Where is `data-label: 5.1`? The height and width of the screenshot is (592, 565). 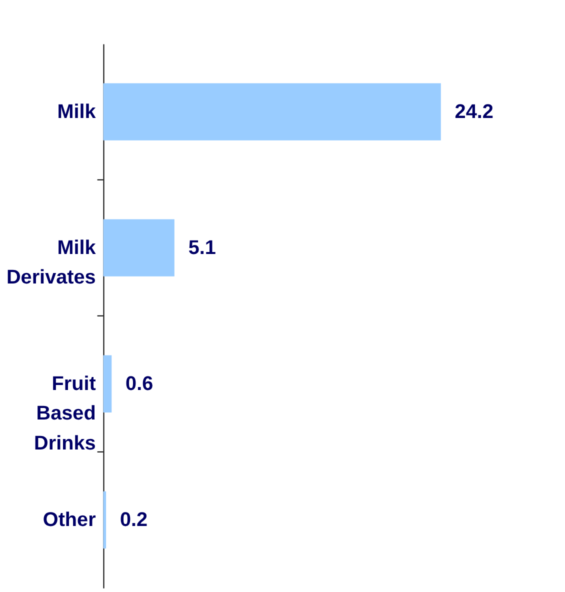
data-label: 5.1 is located at coordinates (202, 247).